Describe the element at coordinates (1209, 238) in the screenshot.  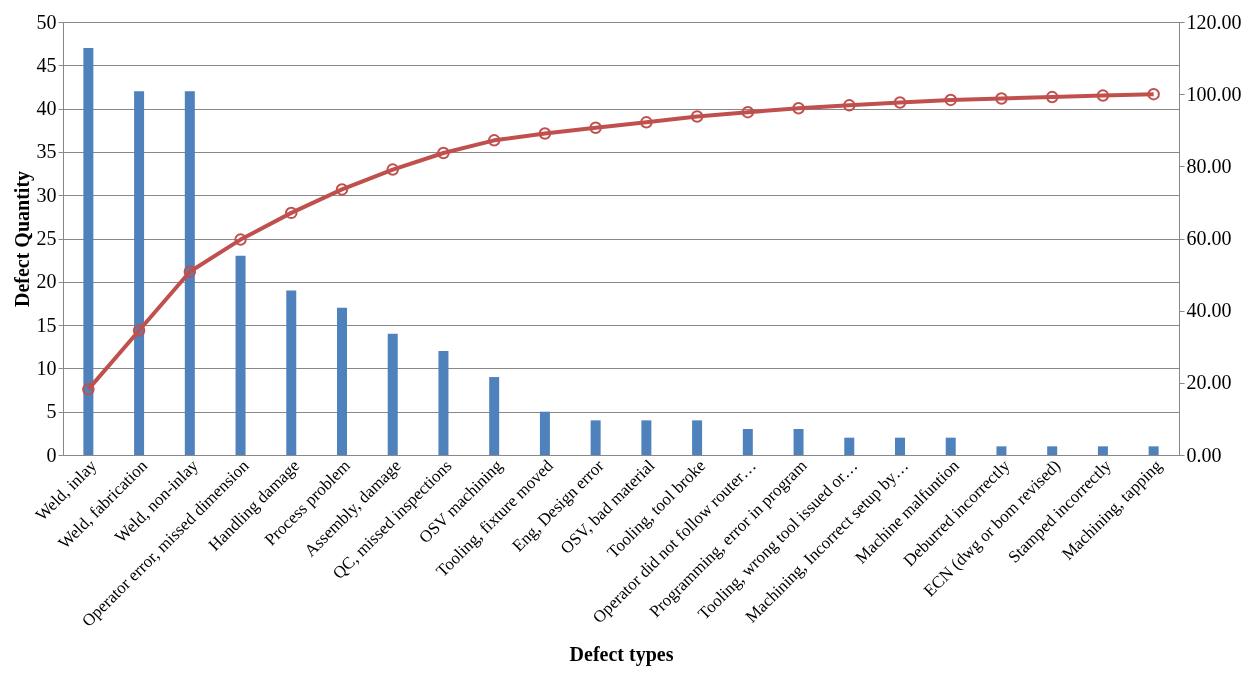
I see `y2-tick-label: 60.00` at that location.